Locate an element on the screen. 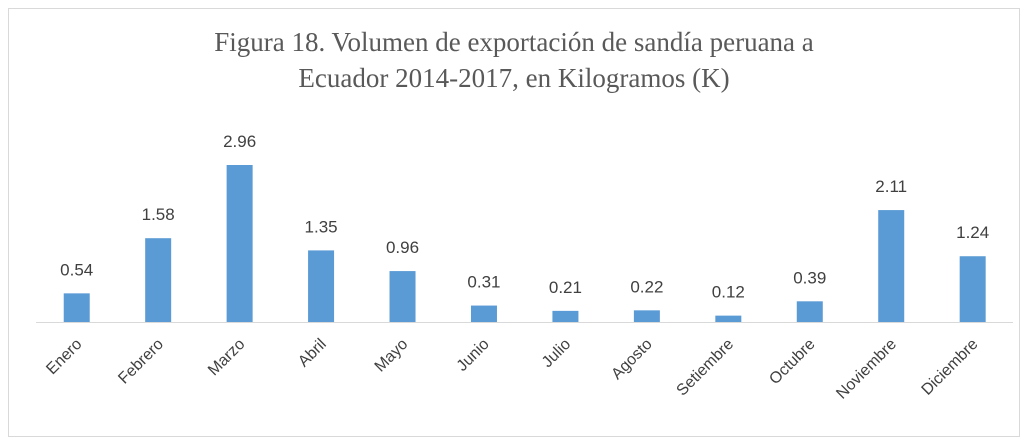  data-label: 1.24 is located at coordinates (972, 232).